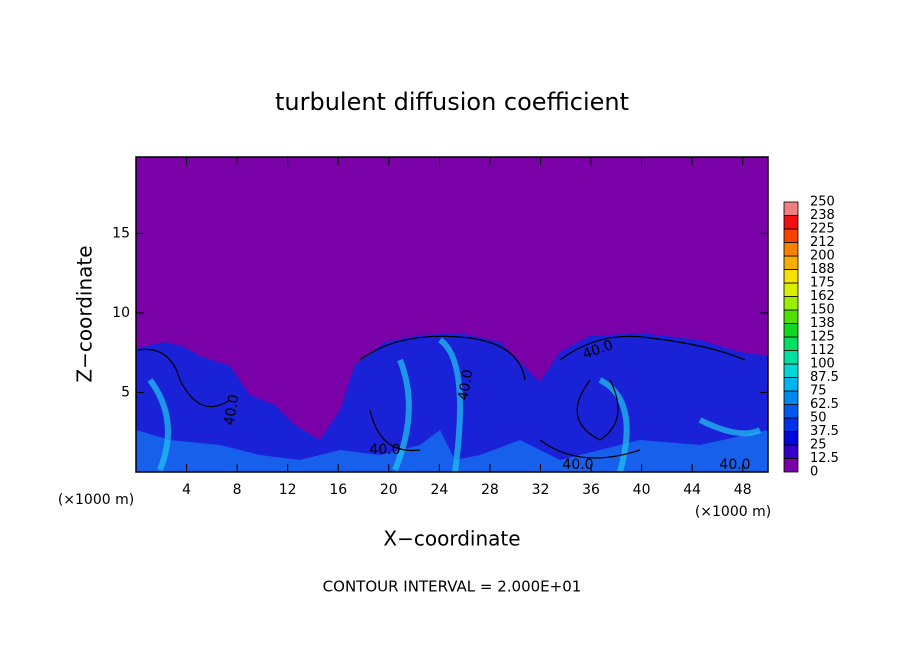  What do you see at coordinates (642, 490) in the screenshot?
I see `x-tick-label: 40` at bounding box center [642, 490].